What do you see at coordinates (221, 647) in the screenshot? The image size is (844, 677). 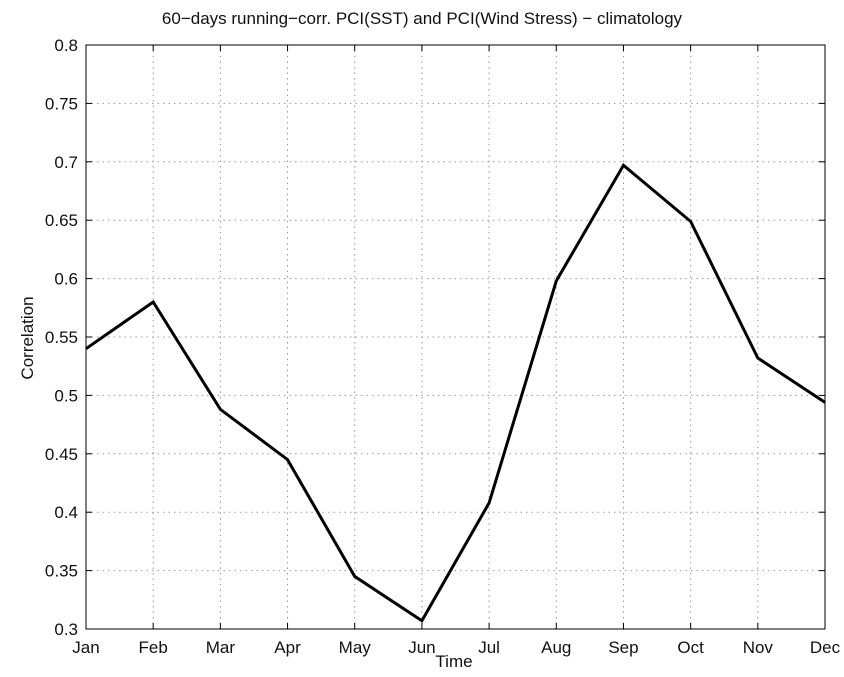 I see `x-tick-label: Mar` at bounding box center [221, 647].